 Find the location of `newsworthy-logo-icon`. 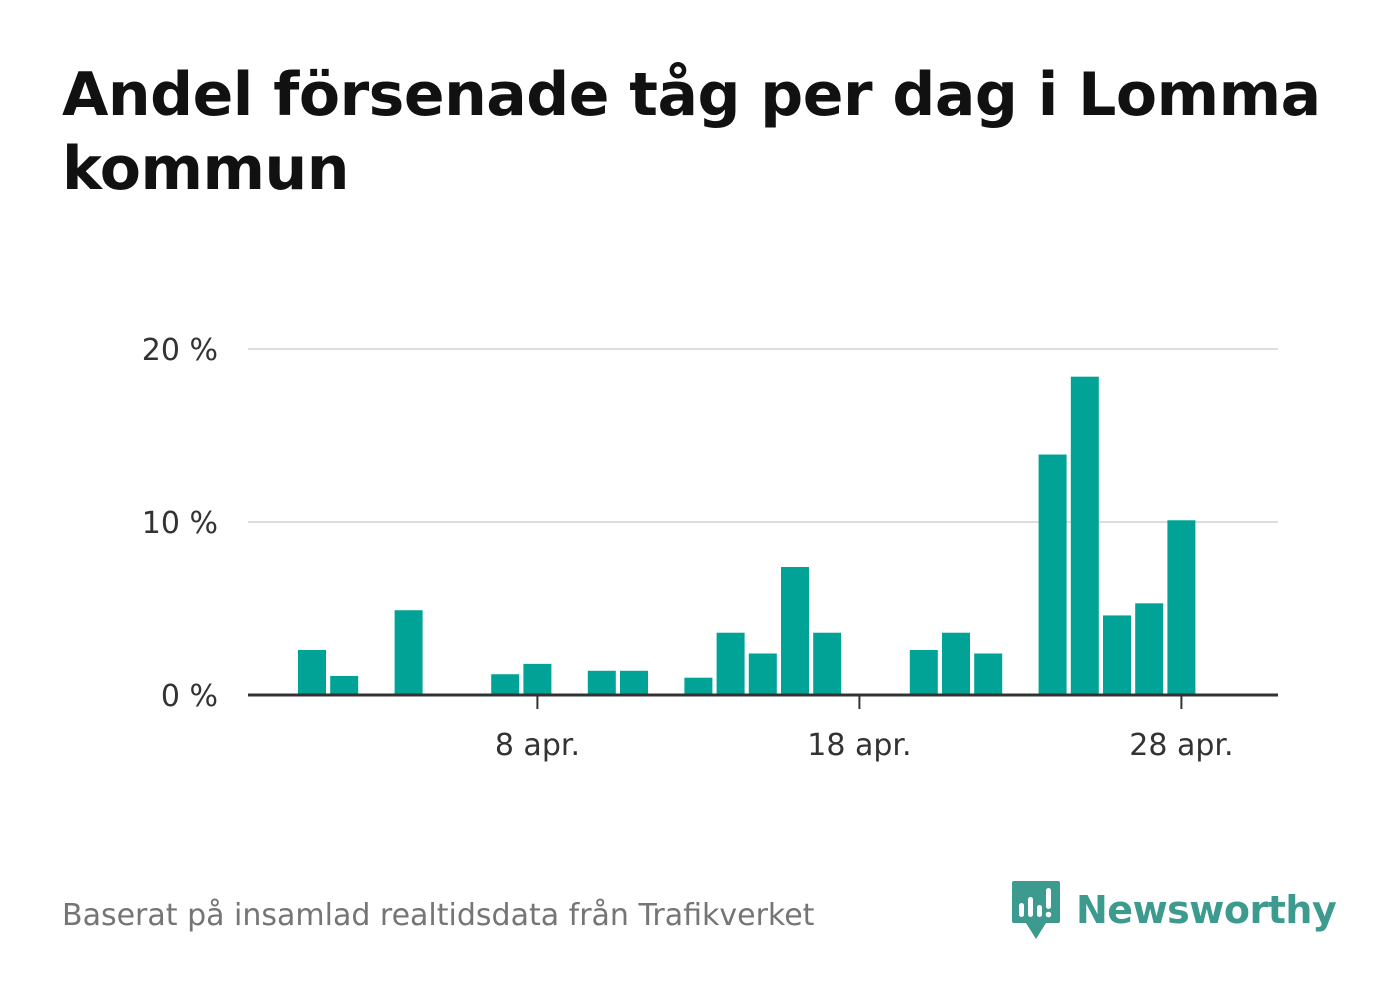

newsworthy-logo-icon is located at coordinates (1036, 910).